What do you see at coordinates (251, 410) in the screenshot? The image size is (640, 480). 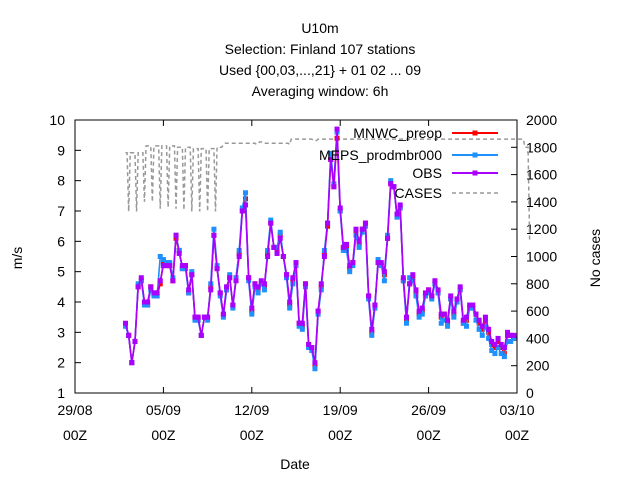 I see `x-tick-label-date: 12/09` at bounding box center [251, 410].